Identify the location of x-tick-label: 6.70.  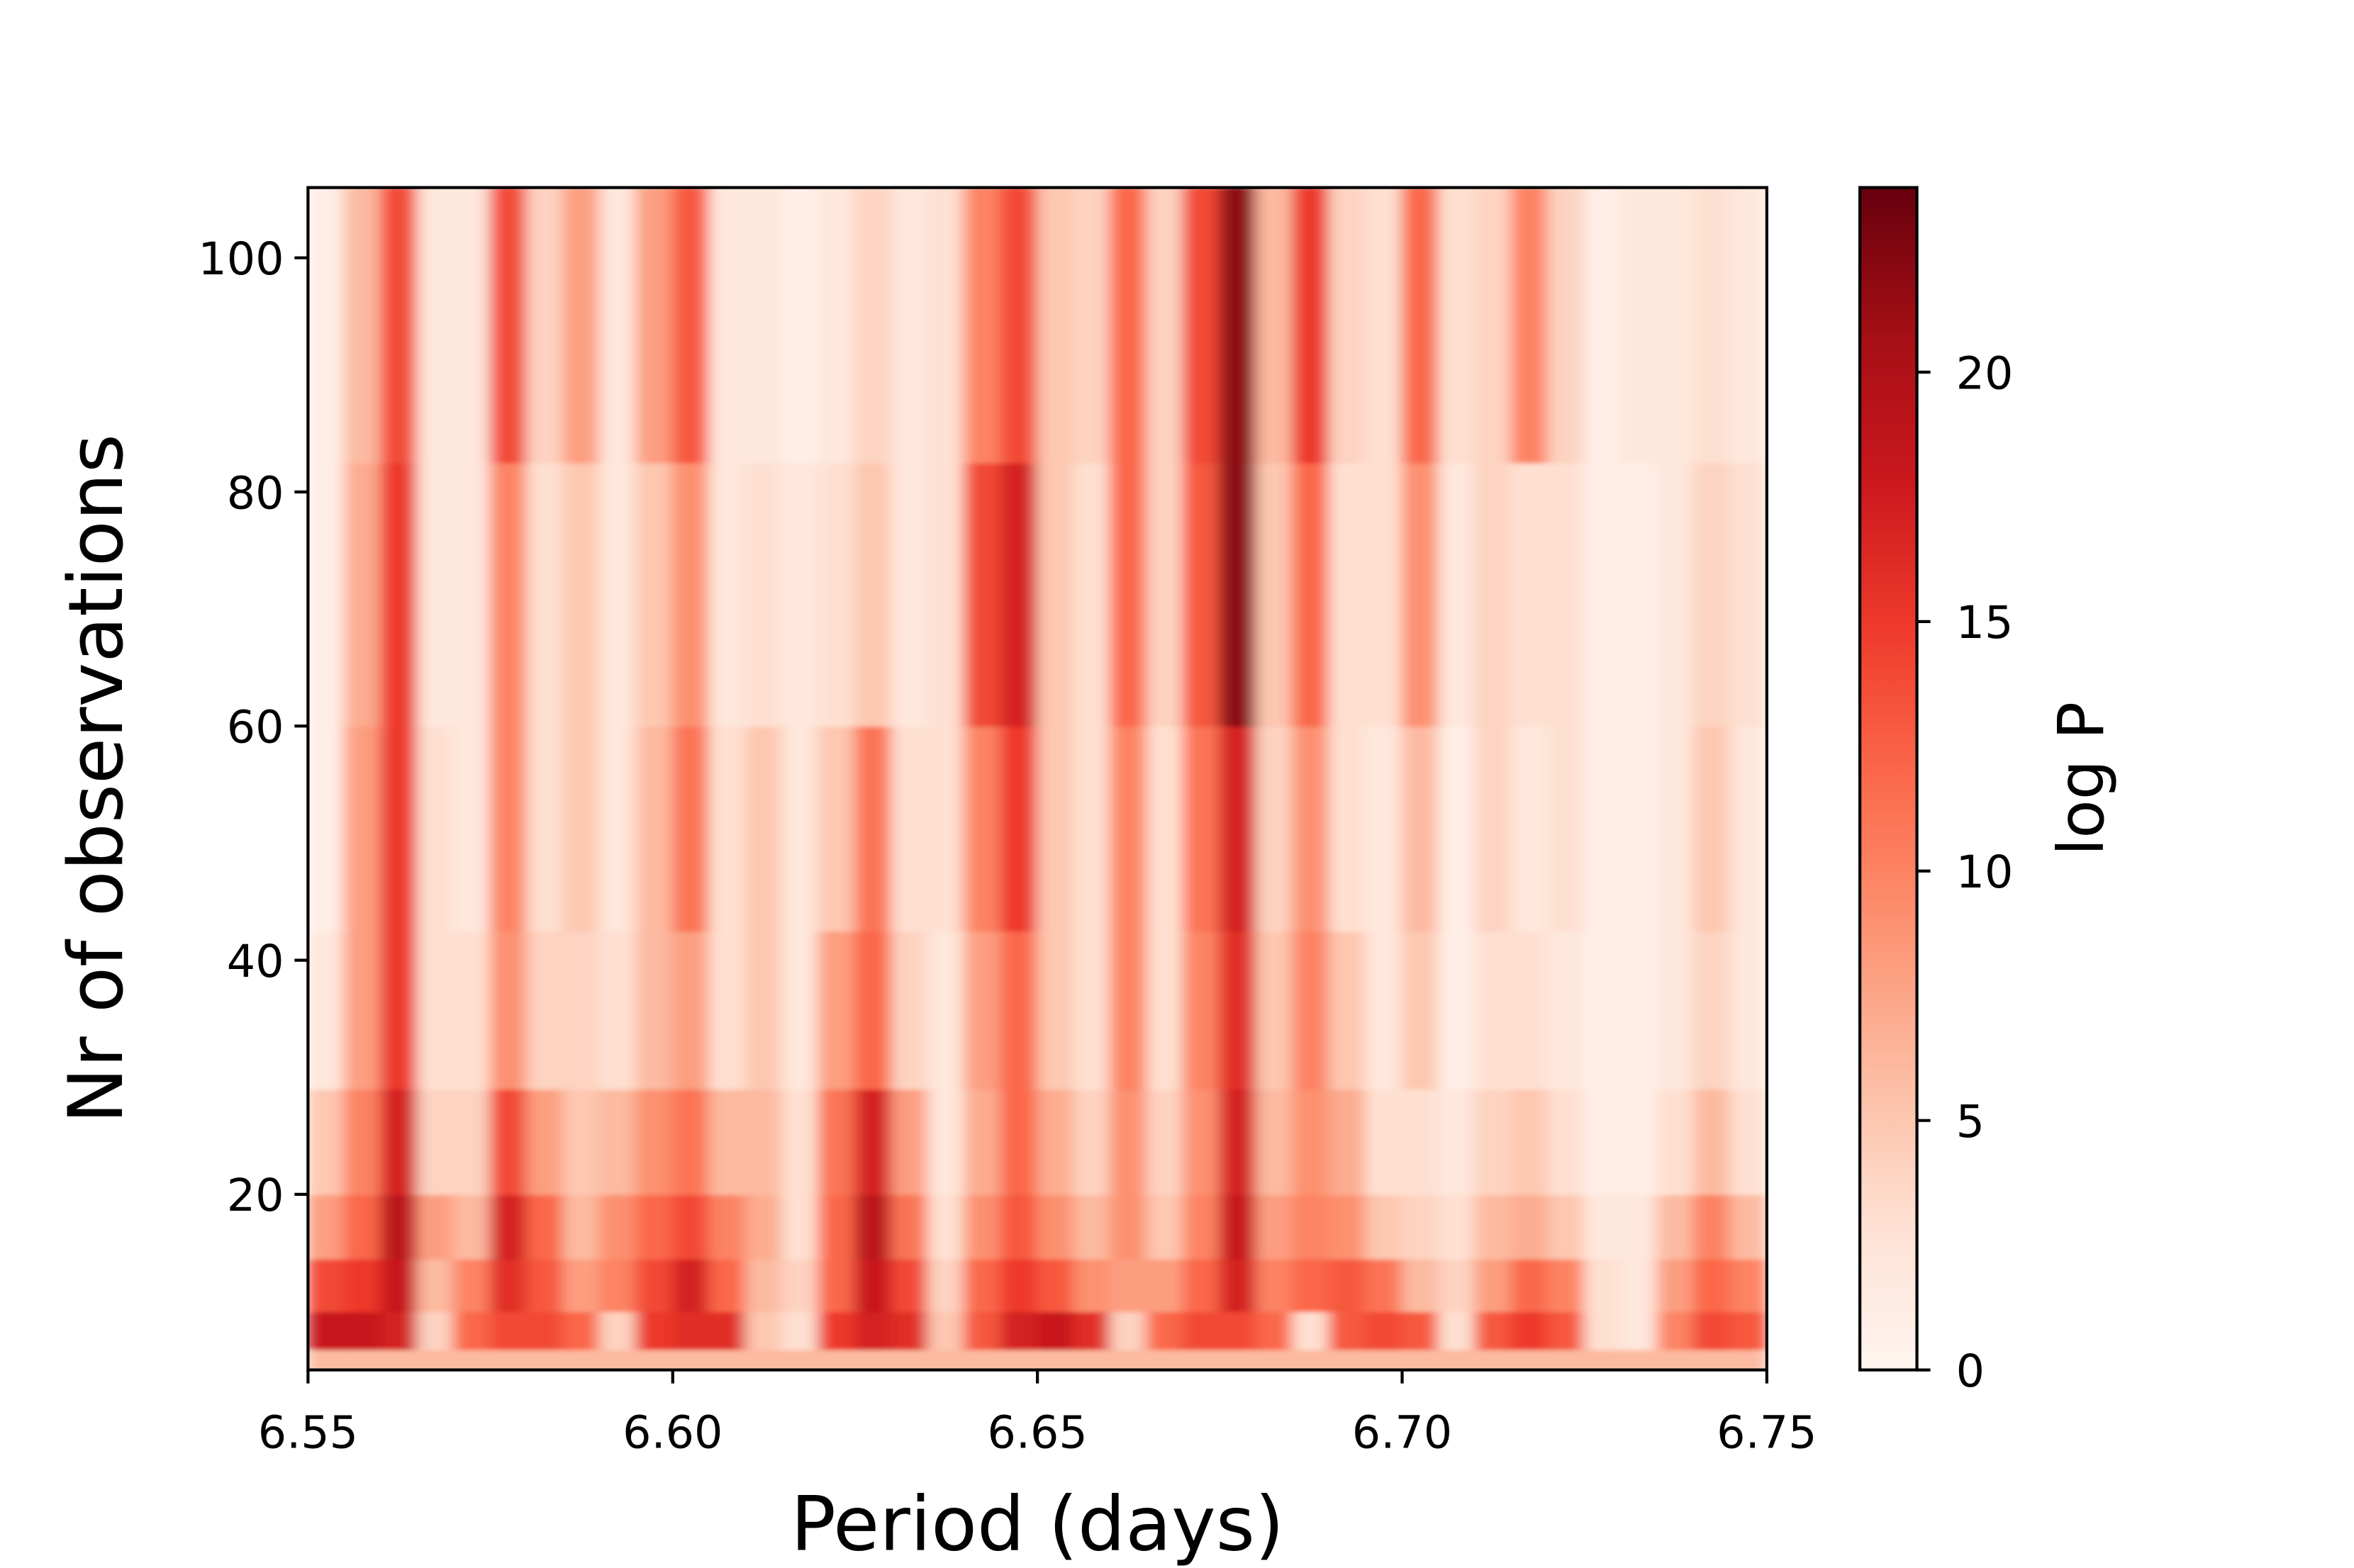
(1402, 1433).